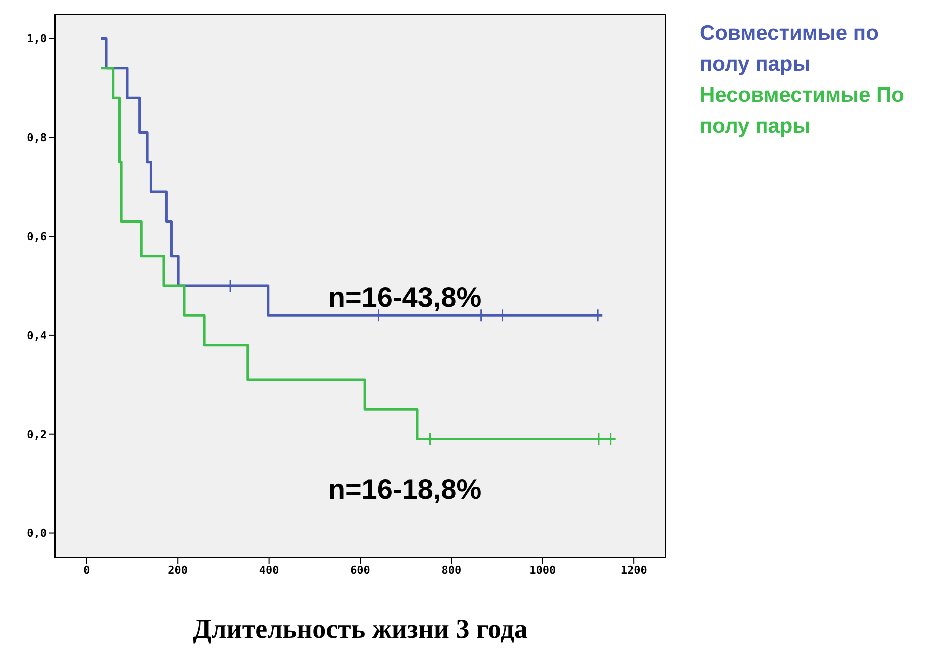 Image resolution: width=939 pixels, height=649 pixels. I want to click on annotation: n=16-43,8%, so click(405, 298).